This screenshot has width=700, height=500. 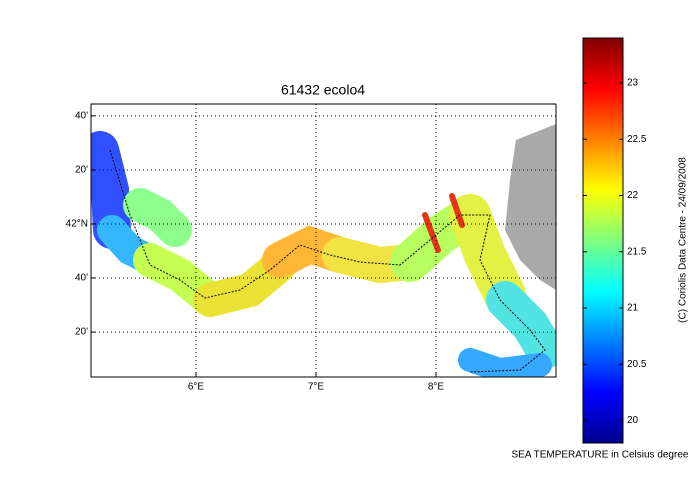 I want to click on map-title: 61432 ecolo4, so click(x=323, y=90).